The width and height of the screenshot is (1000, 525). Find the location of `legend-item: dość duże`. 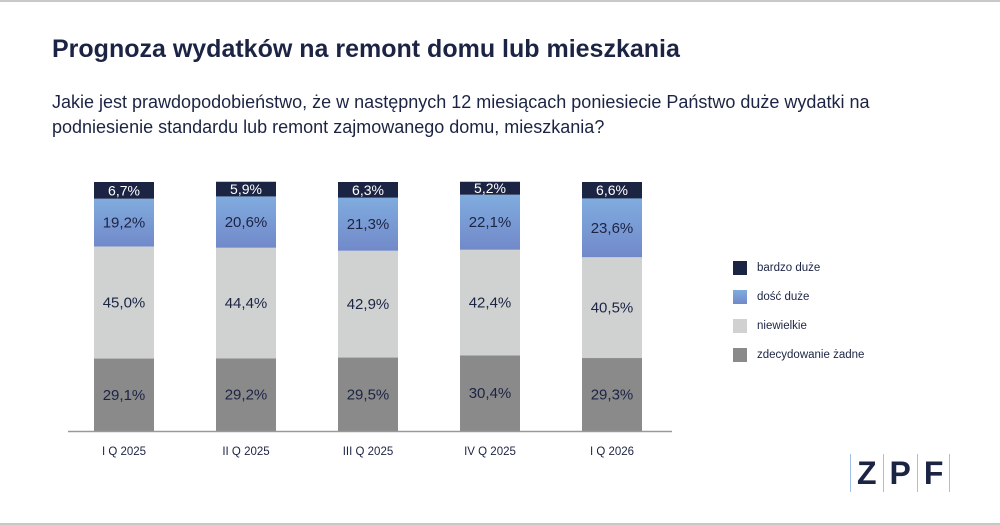

legend-item: dość duże is located at coordinates (798, 296).